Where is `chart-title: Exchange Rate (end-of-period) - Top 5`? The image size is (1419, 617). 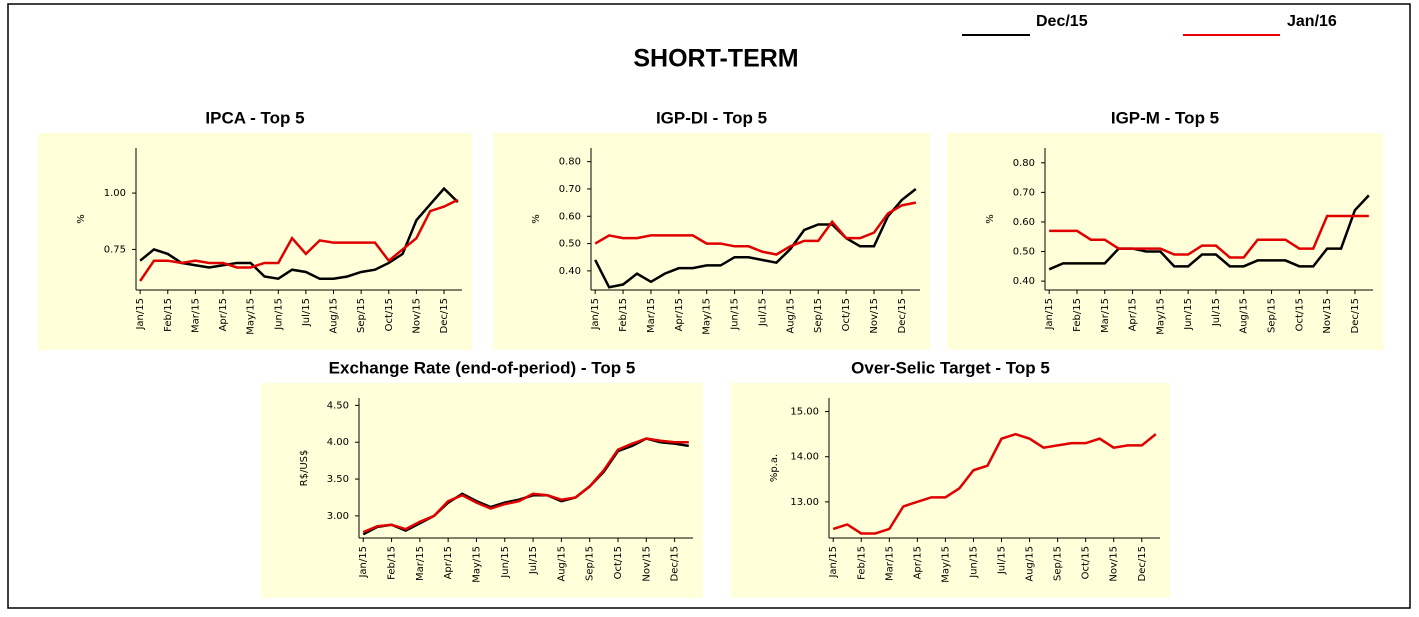 chart-title: Exchange Rate (end-of-period) - Top 5 is located at coordinates (482, 367).